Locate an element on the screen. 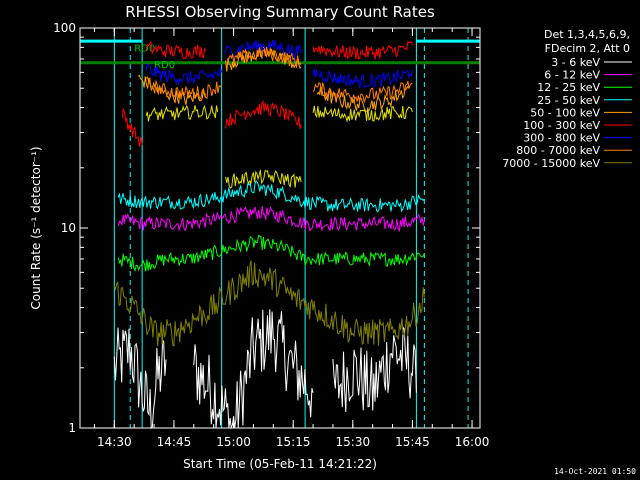 This screenshot has width=640, height=480. series-line-25-50-kev is located at coordinates (271, 196).